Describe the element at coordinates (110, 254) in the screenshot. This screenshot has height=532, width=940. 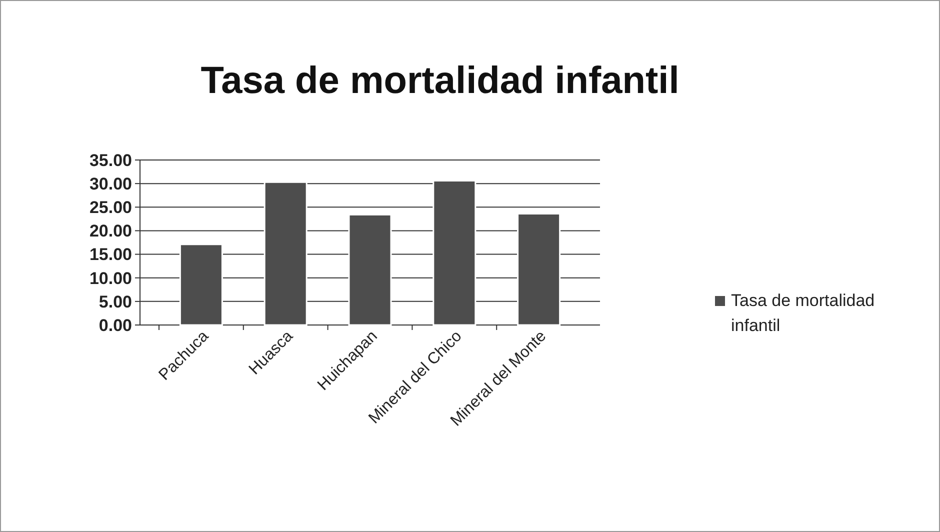
I see `y-tick-label: 15.00` at that location.